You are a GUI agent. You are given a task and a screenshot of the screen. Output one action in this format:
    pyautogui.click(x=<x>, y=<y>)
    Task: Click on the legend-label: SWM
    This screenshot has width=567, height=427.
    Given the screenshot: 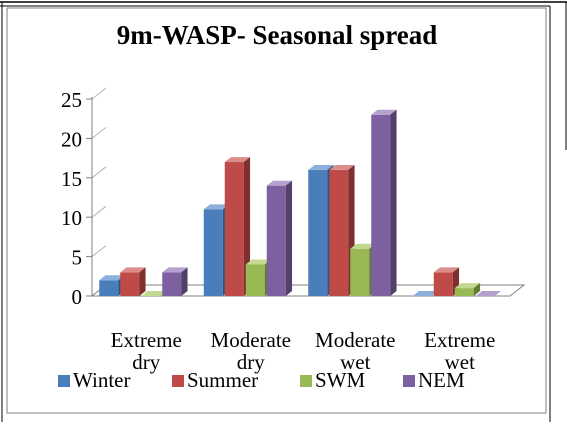 What is the action you would take?
    pyautogui.click(x=340, y=380)
    